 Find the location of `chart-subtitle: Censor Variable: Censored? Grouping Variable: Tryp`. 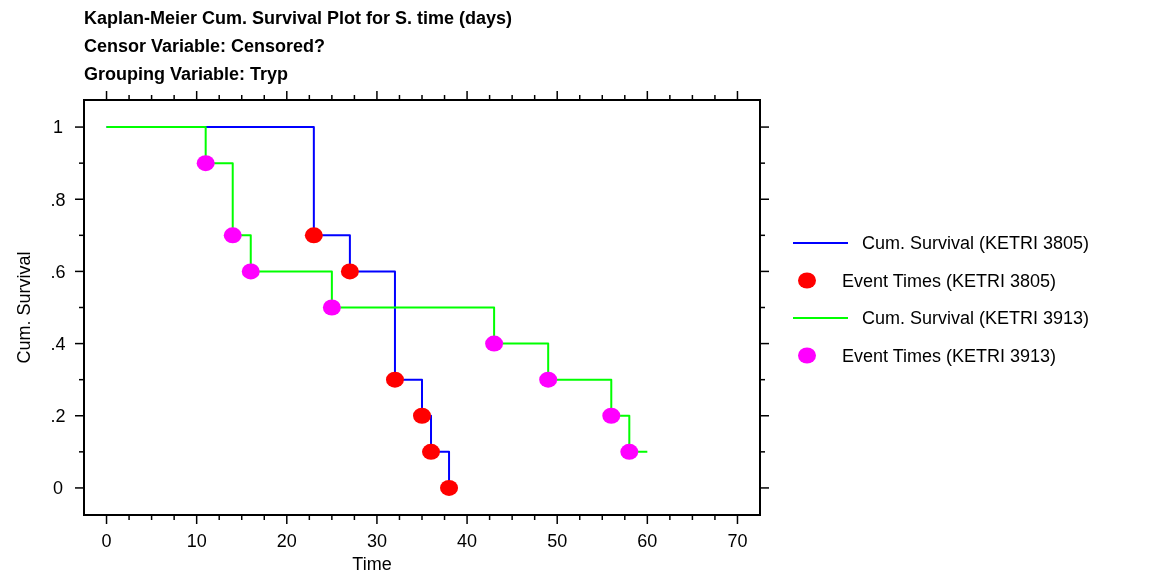

chart-subtitle: Censor Variable: Censored? Grouping Variable: Tryp is located at coordinates (205, 60).